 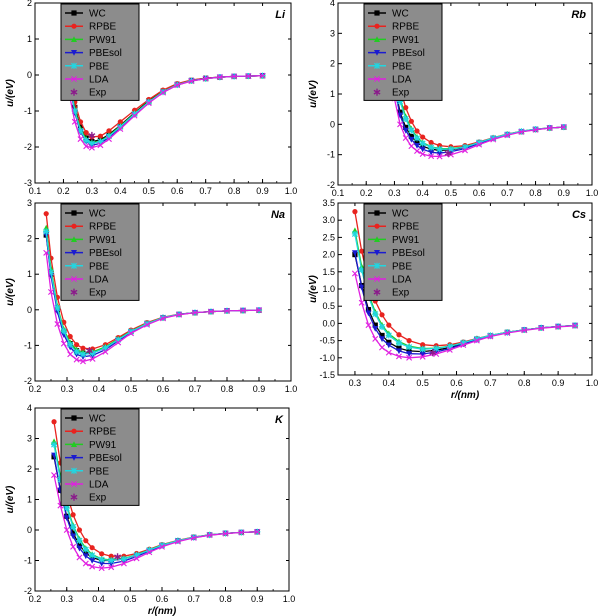 What do you see at coordinates (328, 255) in the screenshot?
I see `y-tick-label: 2.0` at bounding box center [328, 255].